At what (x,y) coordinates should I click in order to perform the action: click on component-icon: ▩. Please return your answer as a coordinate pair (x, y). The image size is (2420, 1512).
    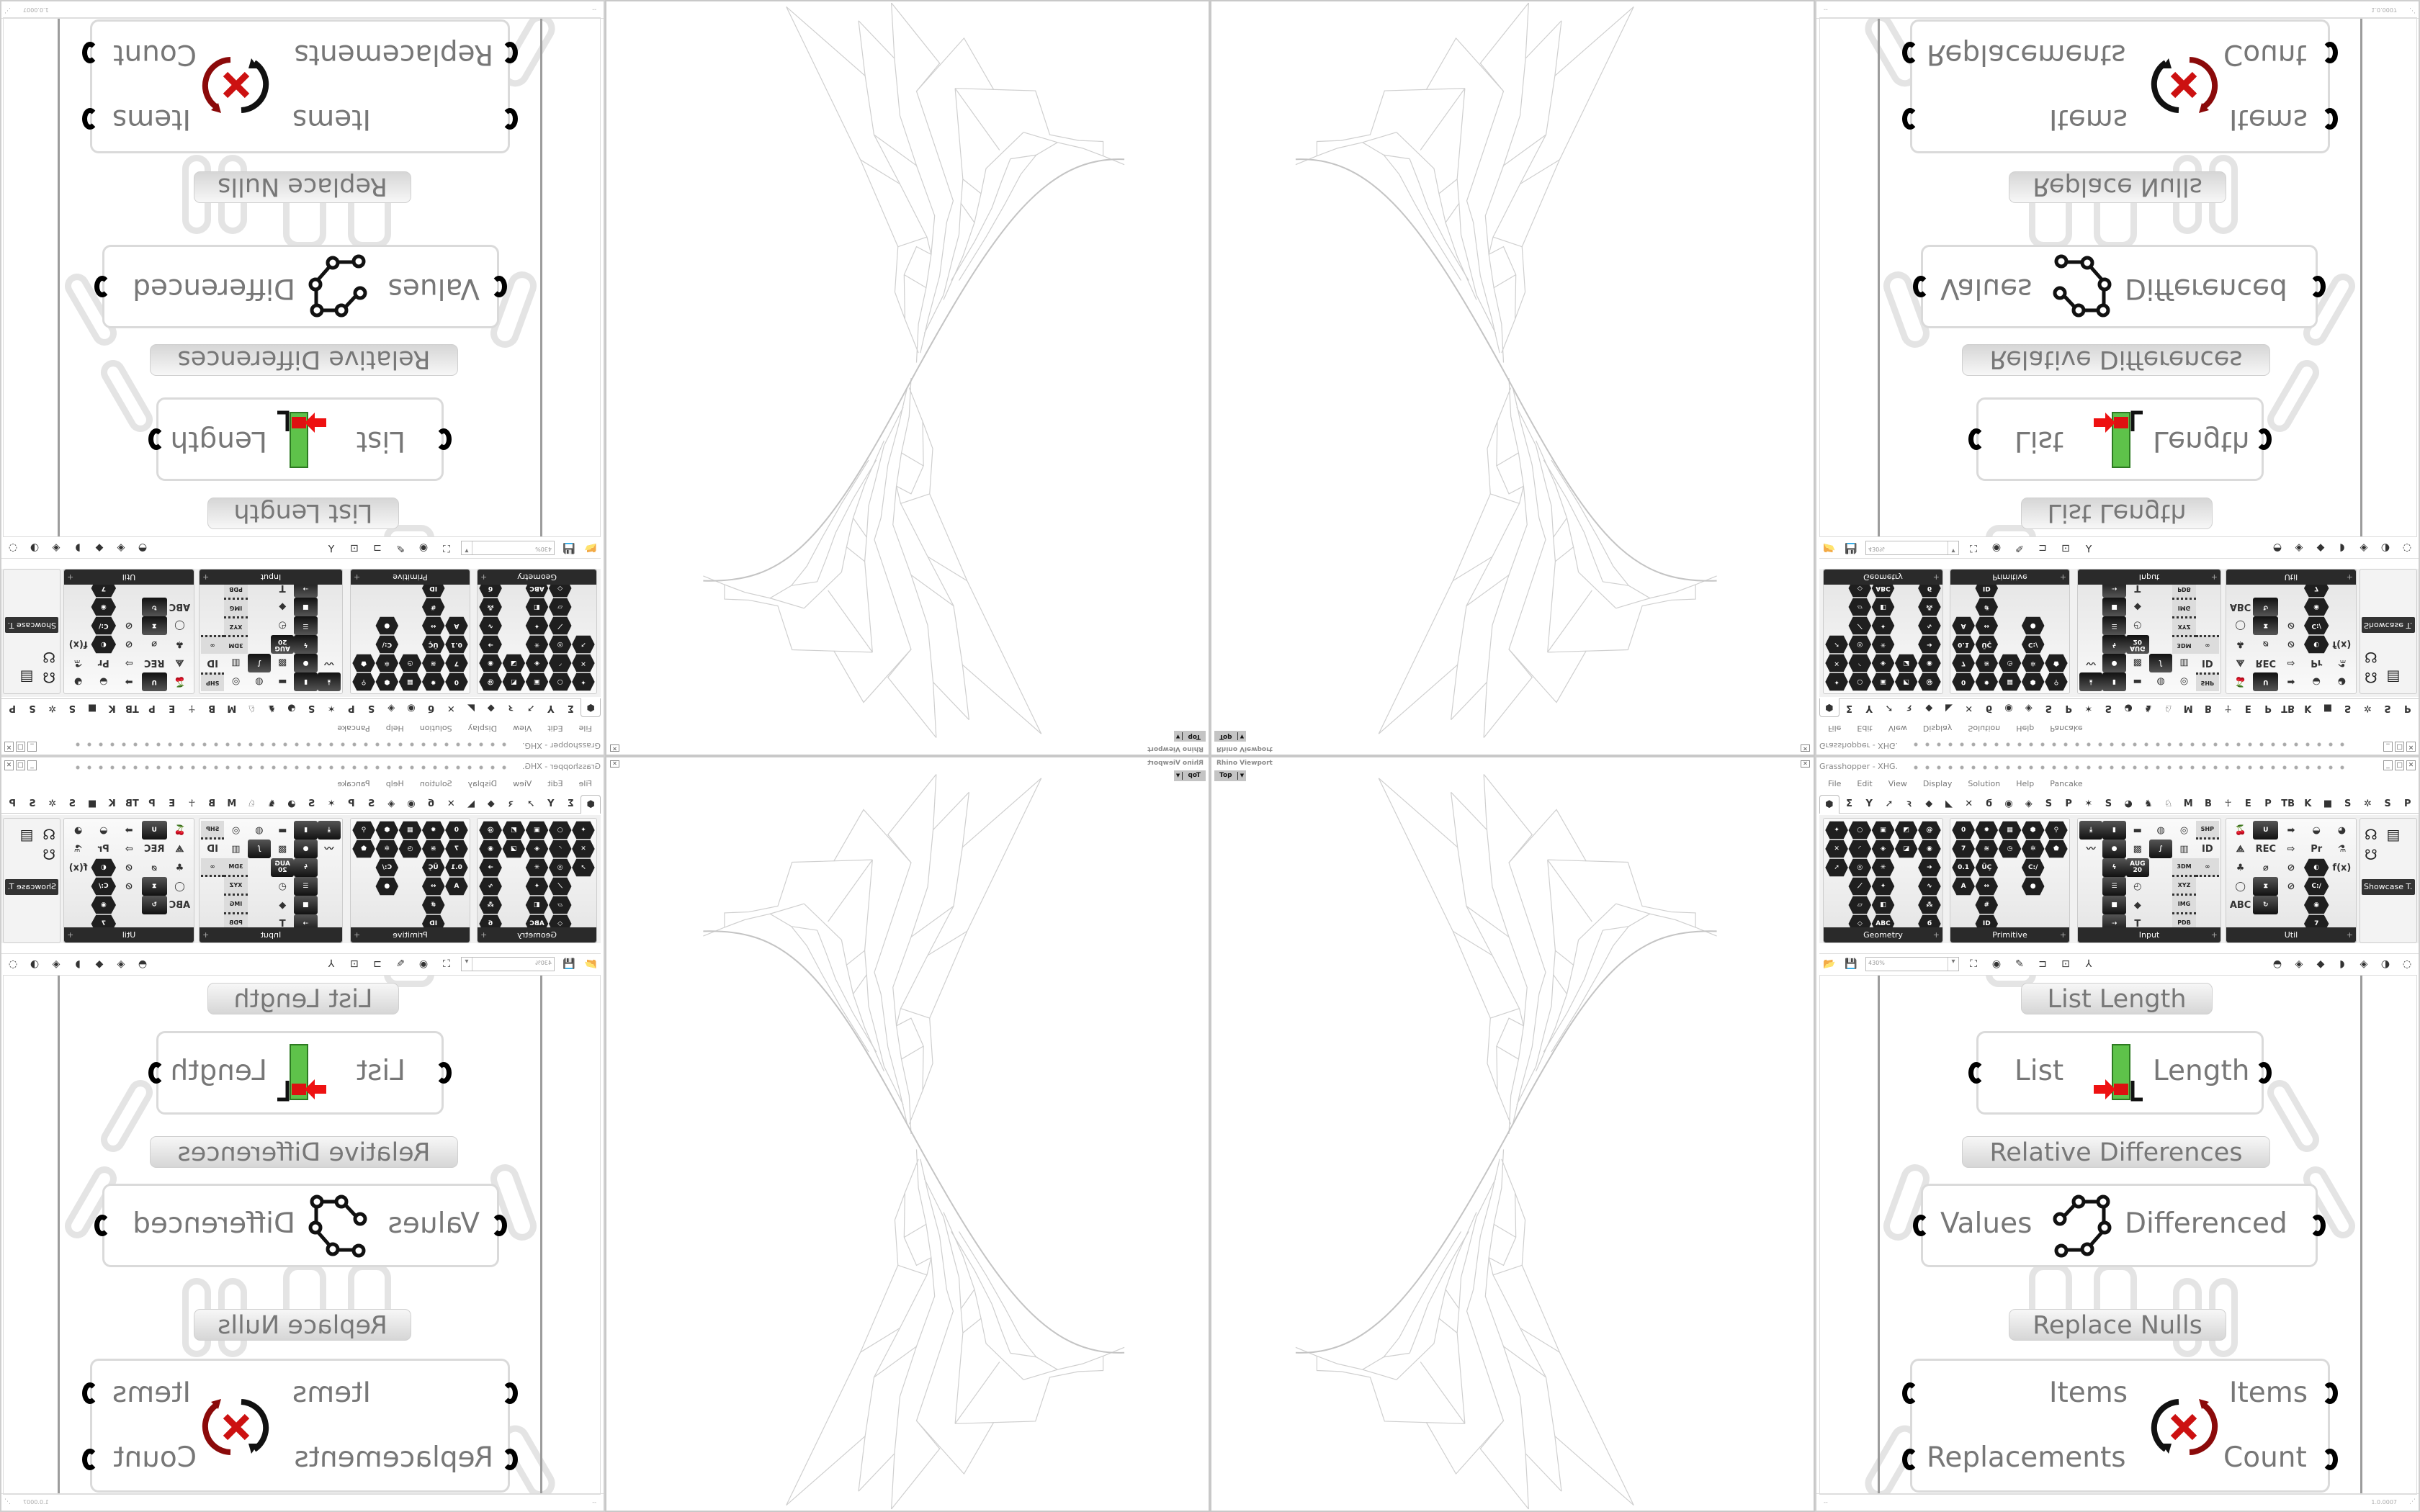
    Looking at the image, I should click on (2137, 663).